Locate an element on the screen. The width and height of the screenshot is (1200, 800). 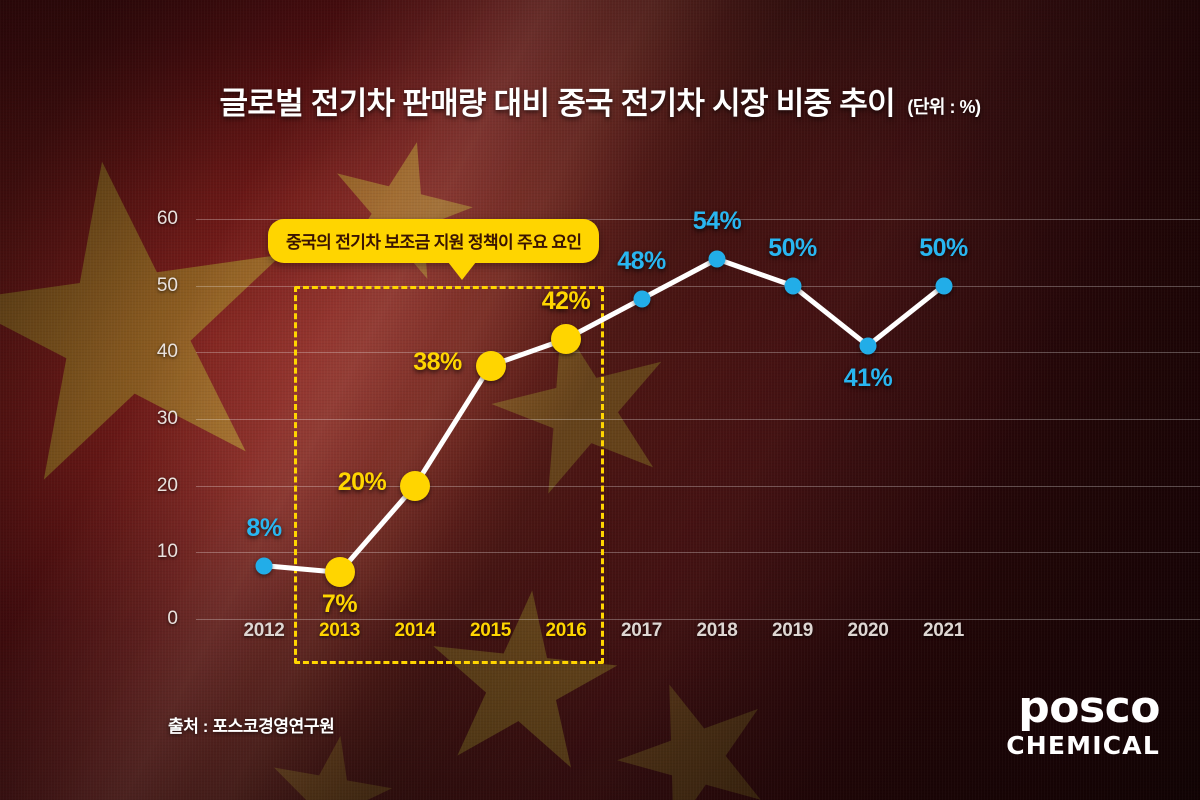
header: 글로벌 전기차 판매량 대비 중국 전기차 시장 비중 추이 (단위 : %) is located at coordinates (600, 100).